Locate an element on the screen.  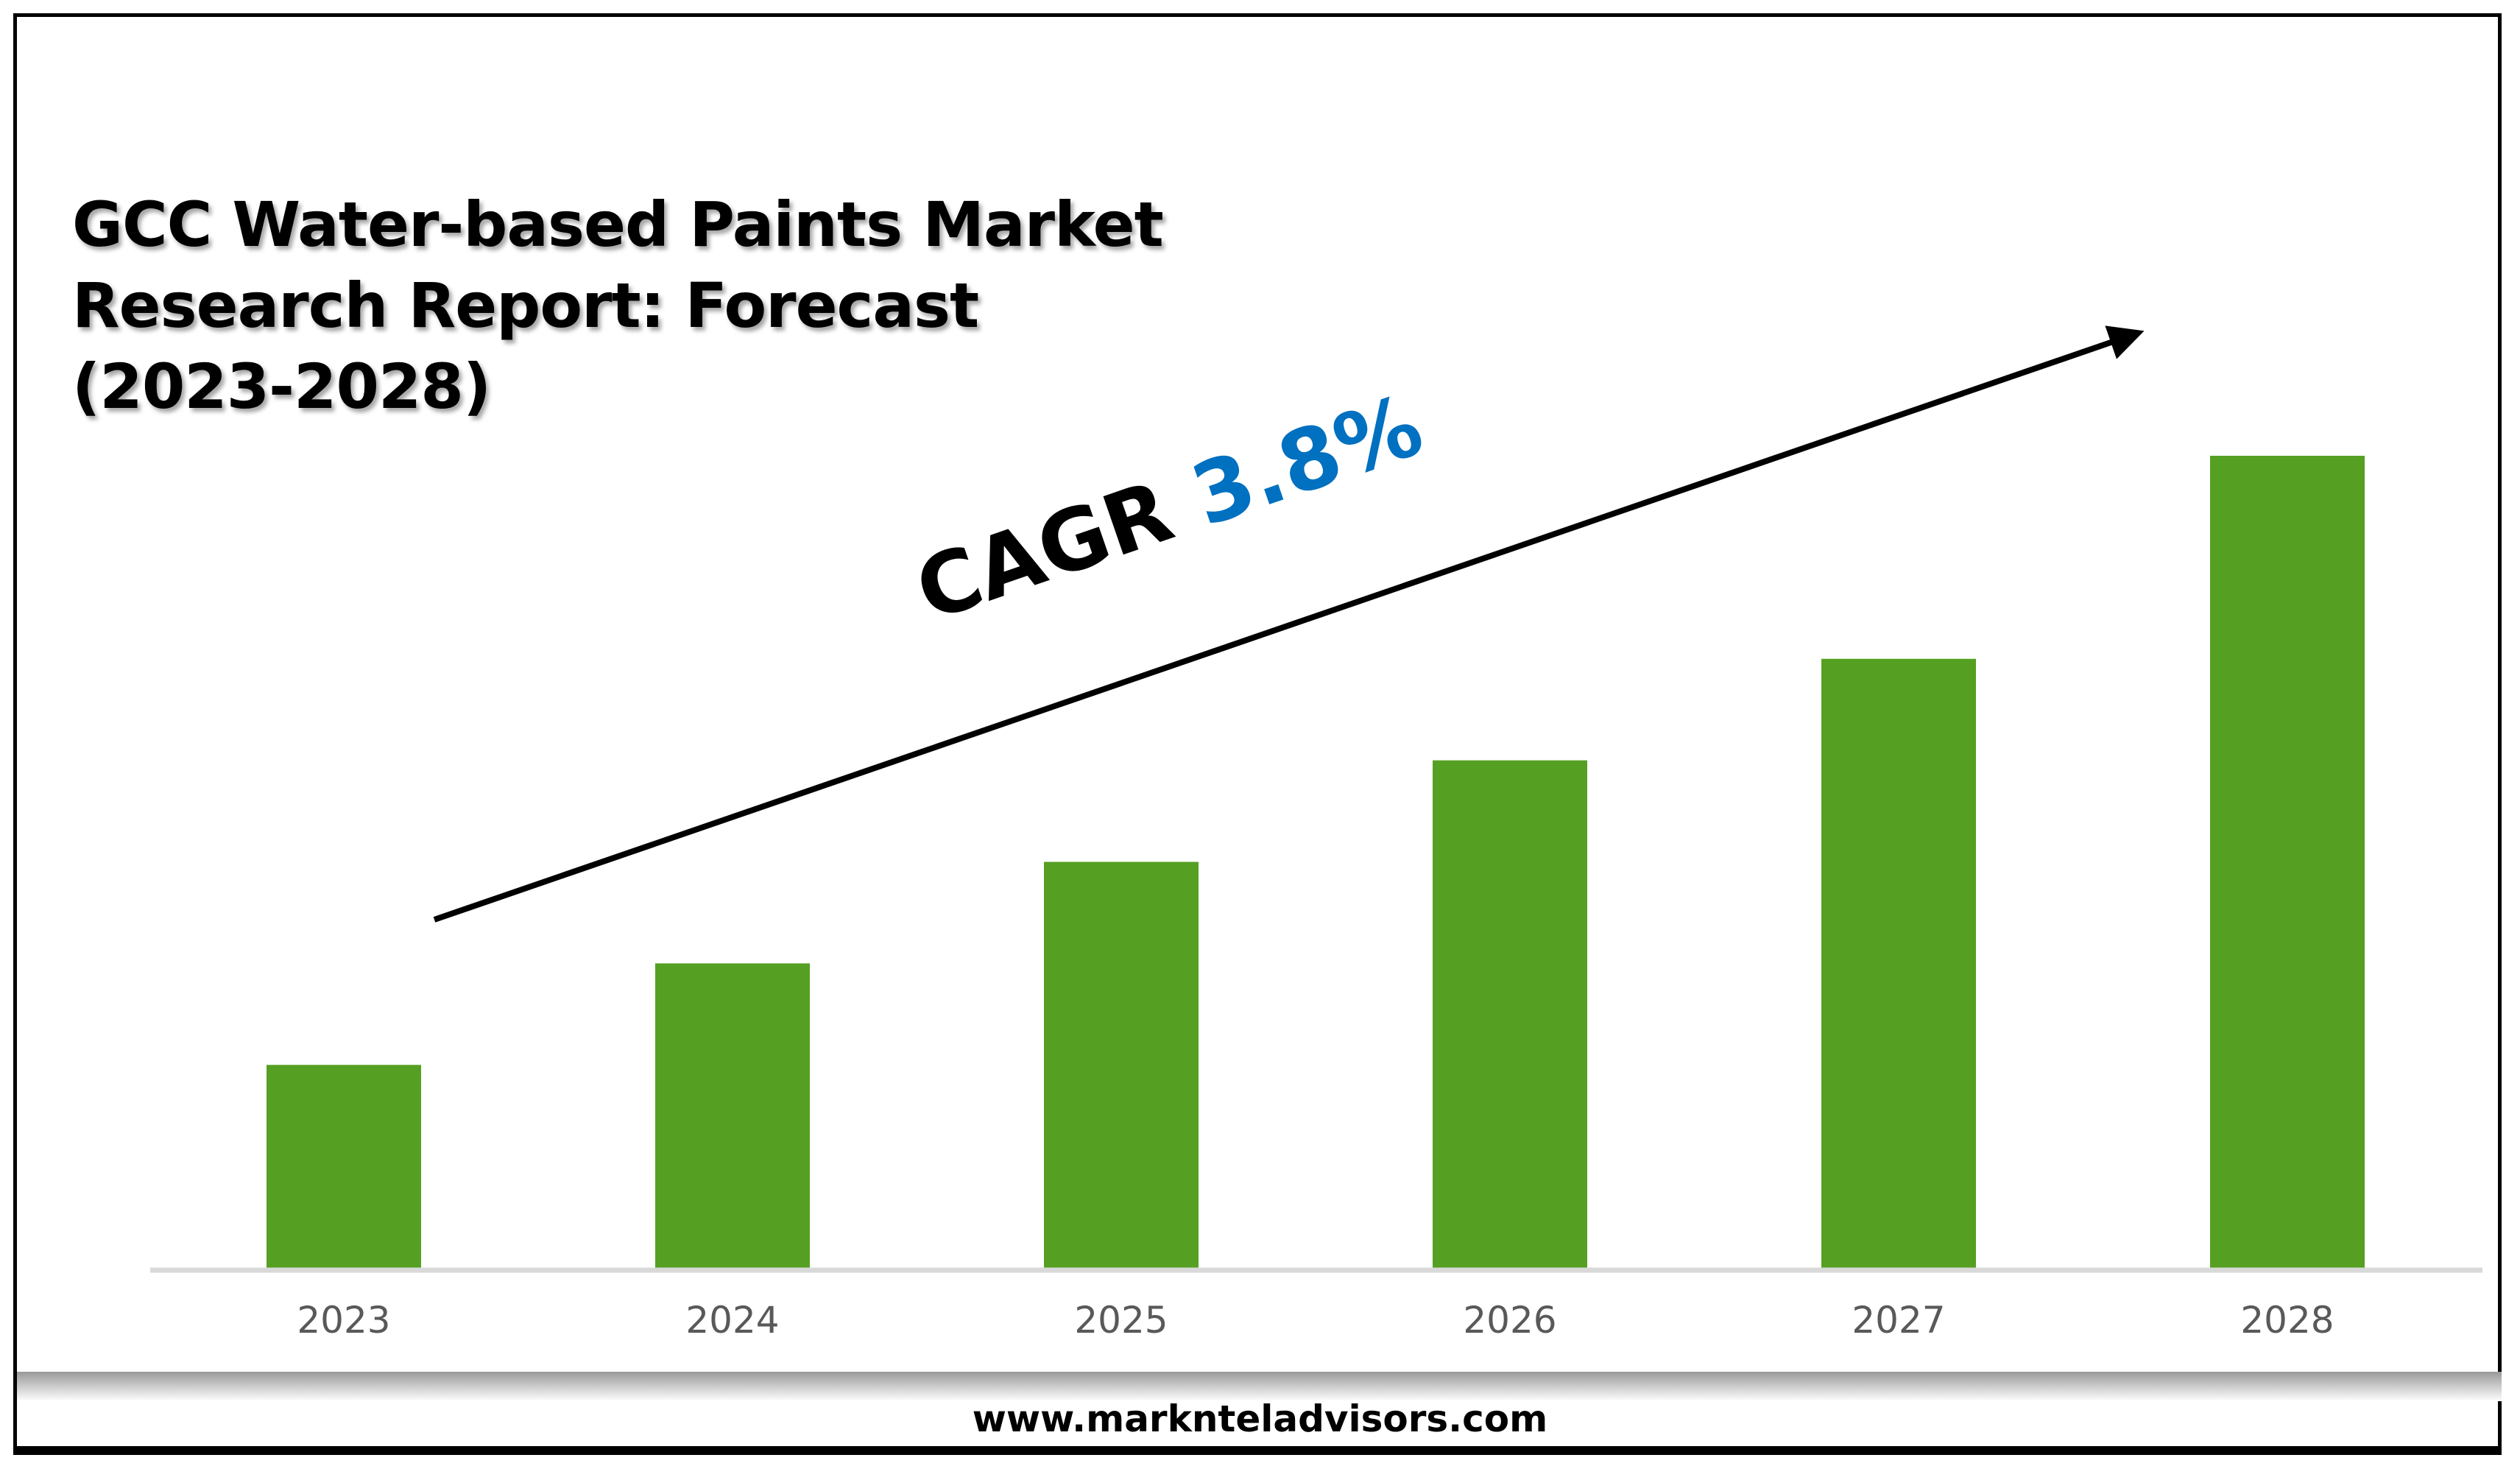
bar-2023 is located at coordinates (344, 1166).